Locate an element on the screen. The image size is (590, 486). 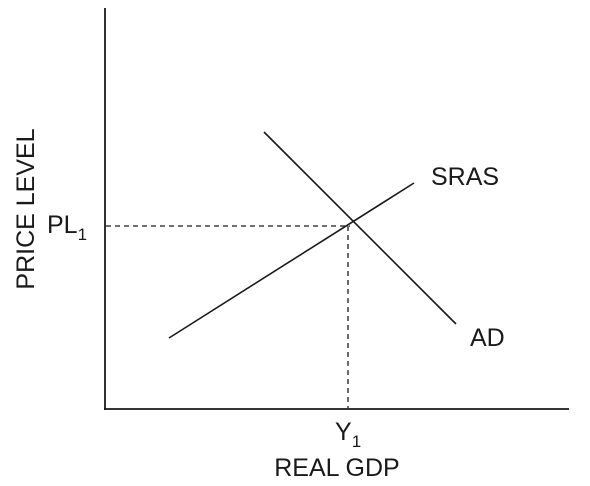
ad-curve is located at coordinates (360, 228).